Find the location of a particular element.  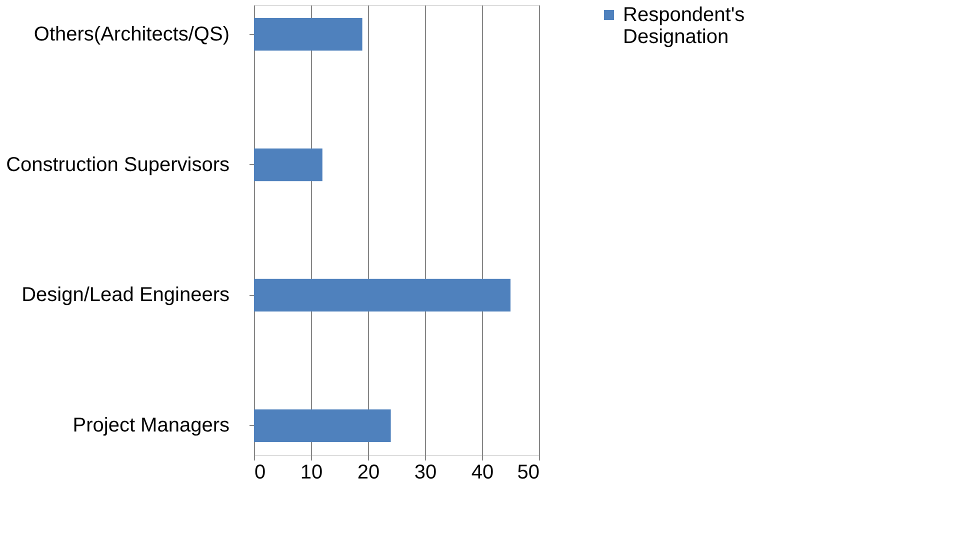

y-tick-label: Design/Lead Engineers is located at coordinates (126, 295).